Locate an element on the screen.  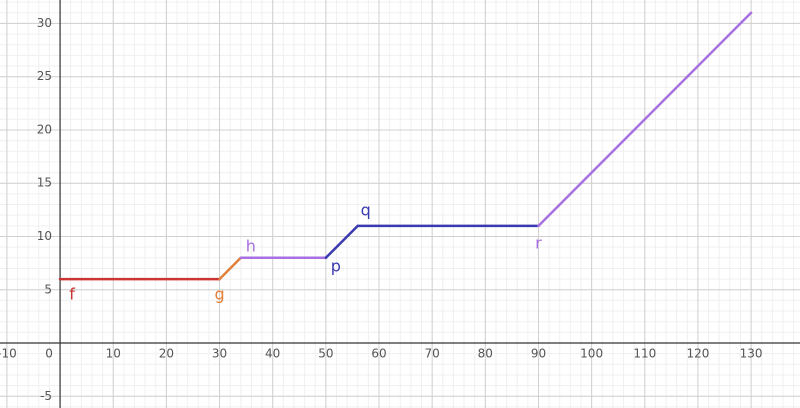
segment-label: h is located at coordinates (251, 245).